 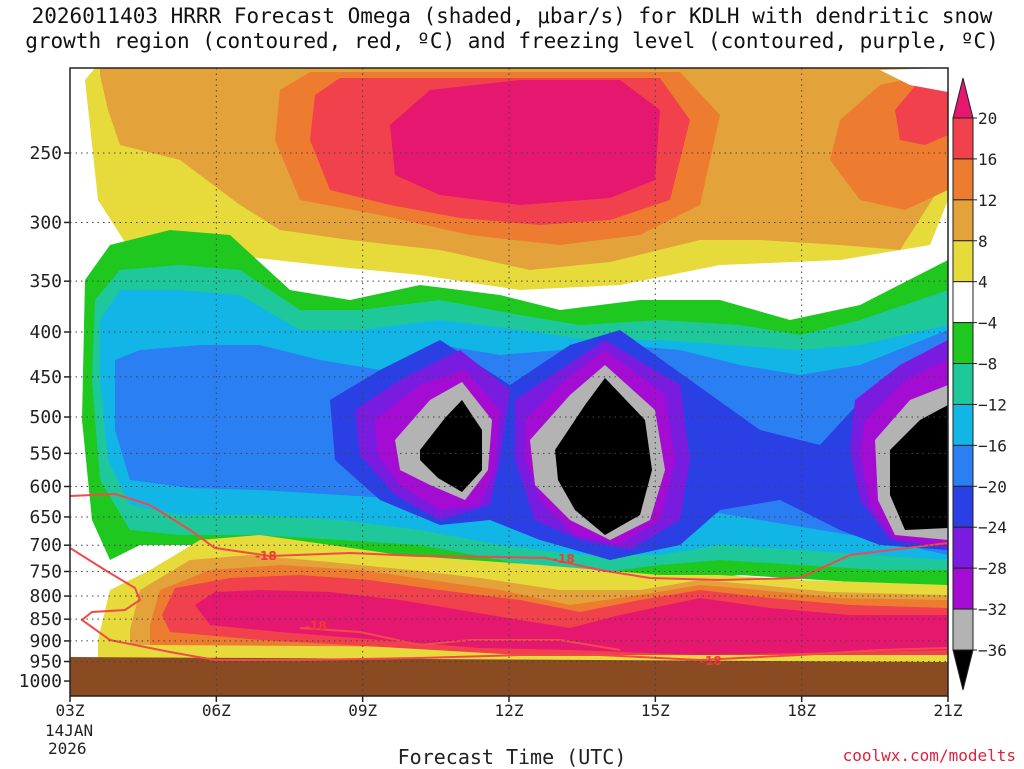 What do you see at coordinates (70, 710) in the screenshot?
I see `x-tick-label-03Z: 03Z` at bounding box center [70, 710].